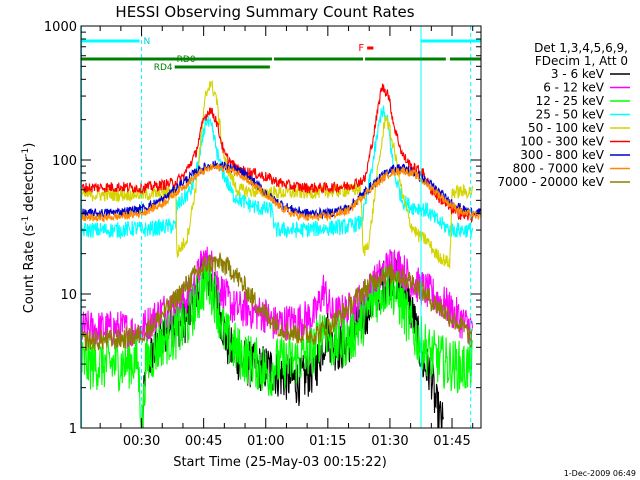 Image resolution: width=640 pixels, height=480 pixels. What do you see at coordinates (68, 295) in the screenshot?
I see `y-tick-label-1: 10` at bounding box center [68, 295].